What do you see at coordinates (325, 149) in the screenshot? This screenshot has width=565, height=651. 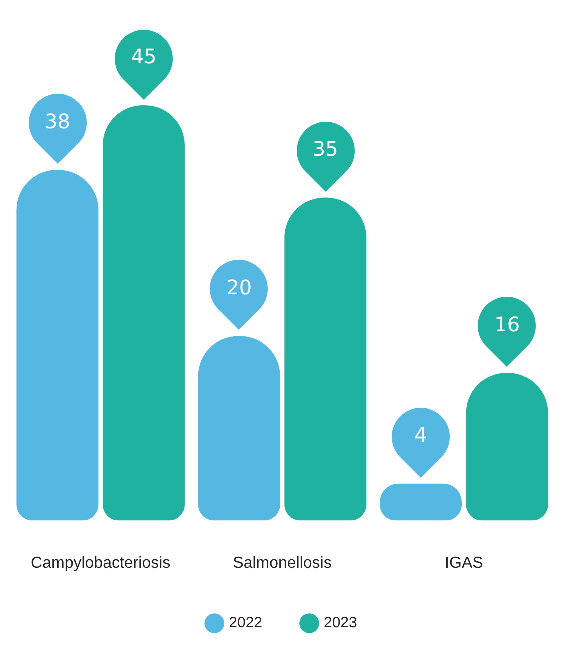 I see `data-label: 35` at bounding box center [325, 149].